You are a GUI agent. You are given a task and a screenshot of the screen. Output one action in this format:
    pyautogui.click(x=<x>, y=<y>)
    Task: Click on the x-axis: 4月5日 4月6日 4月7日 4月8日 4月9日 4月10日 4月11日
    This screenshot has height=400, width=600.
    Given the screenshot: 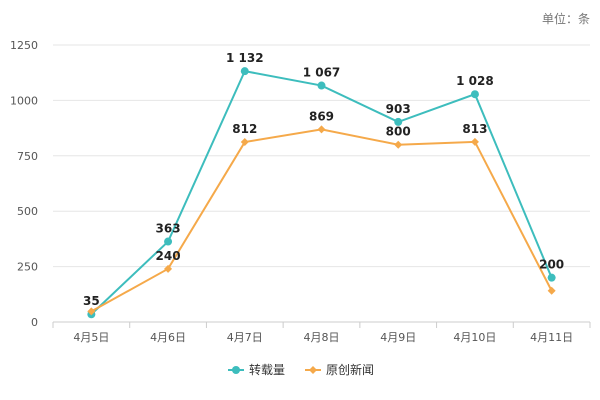 What is the action you would take?
    pyautogui.click(x=321, y=333)
    